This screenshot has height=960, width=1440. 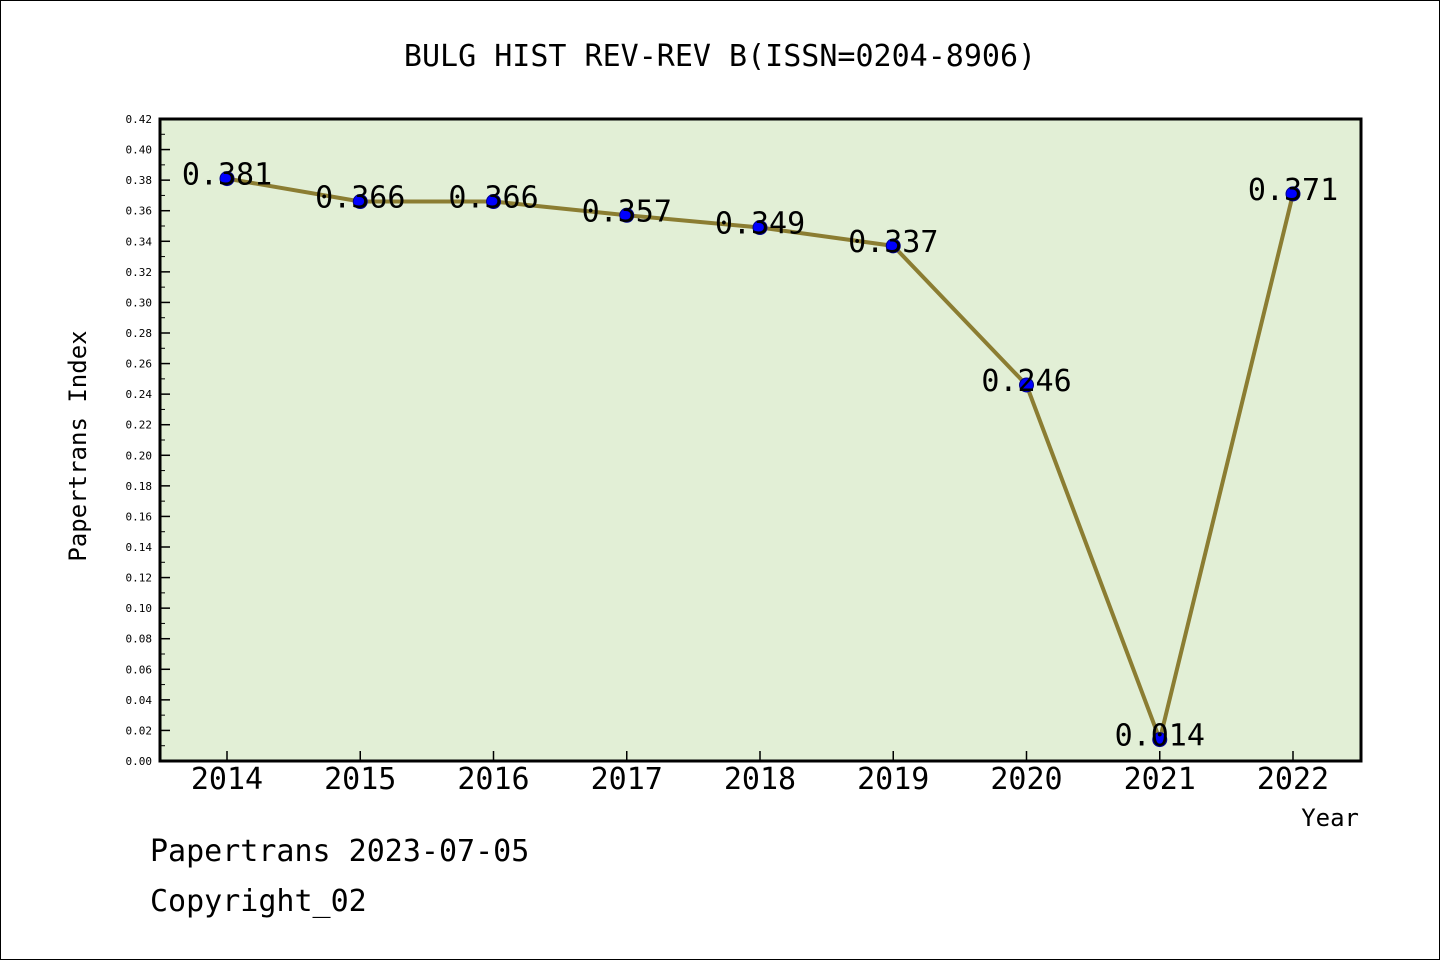 I want to click on y-tick-label: 0.08, so click(x=139, y=639).